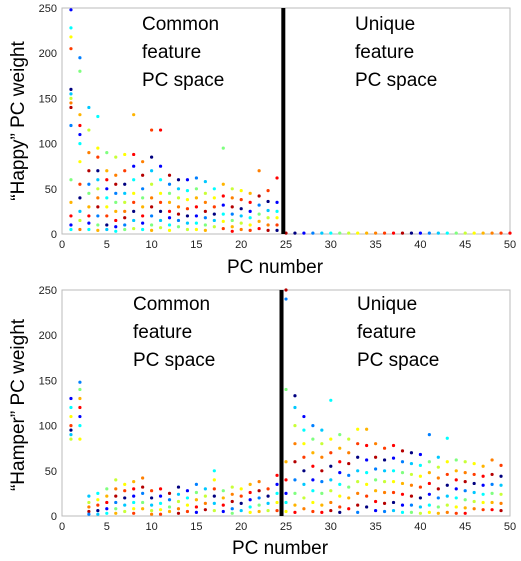  What do you see at coordinates (107, 527) in the screenshot?
I see `x-tick-label: 5` at bounding box center [107, 527].